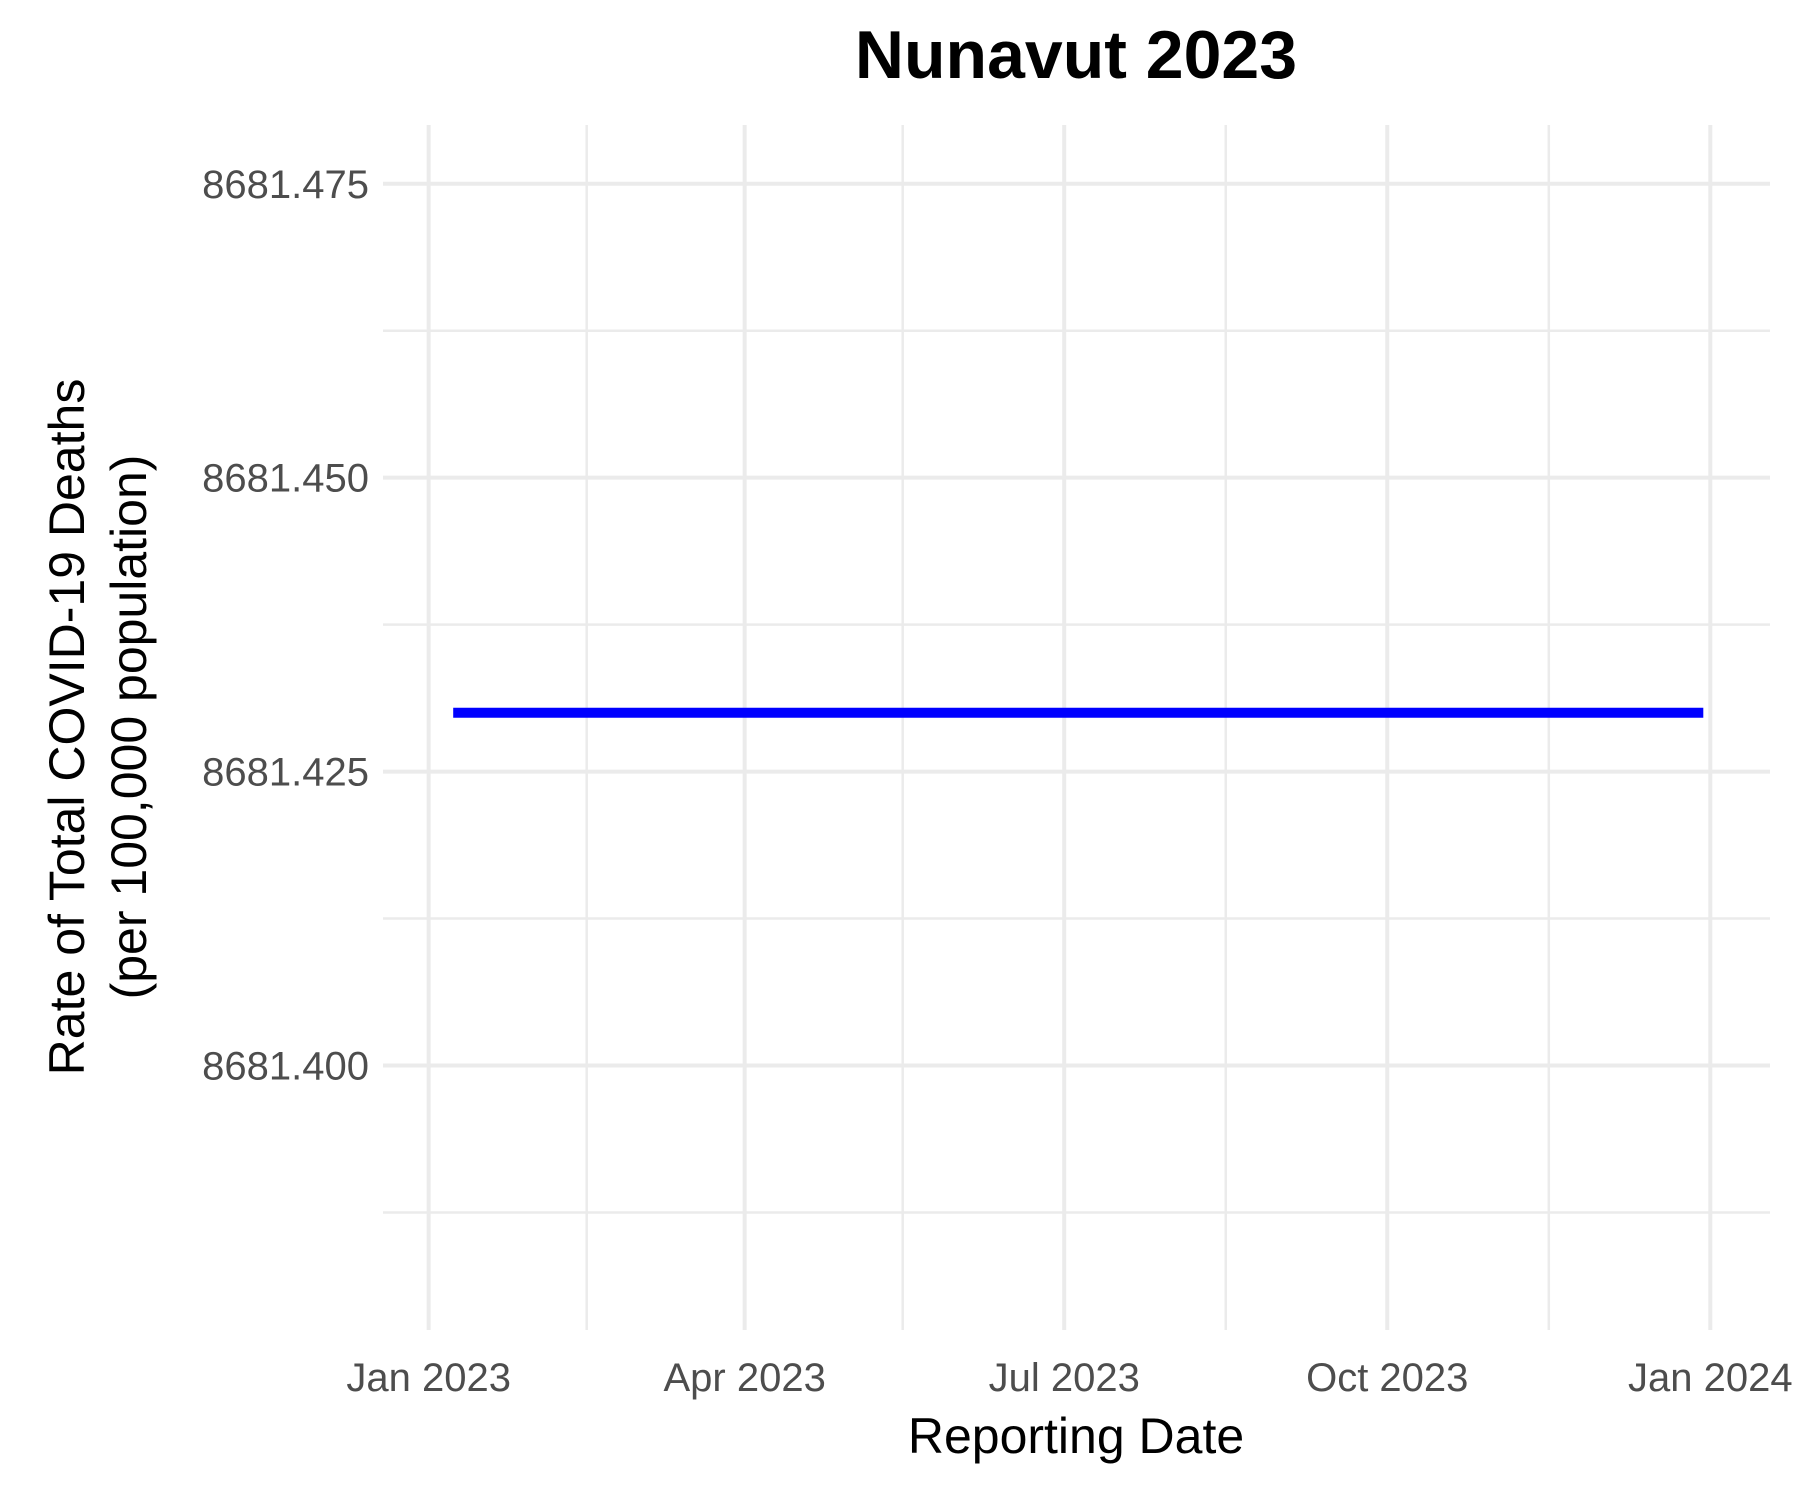 Image resolution: width=1800 pixels, height=1500 pixels. I want to click on y-tick-label: 8681.475, so click(285, 185).